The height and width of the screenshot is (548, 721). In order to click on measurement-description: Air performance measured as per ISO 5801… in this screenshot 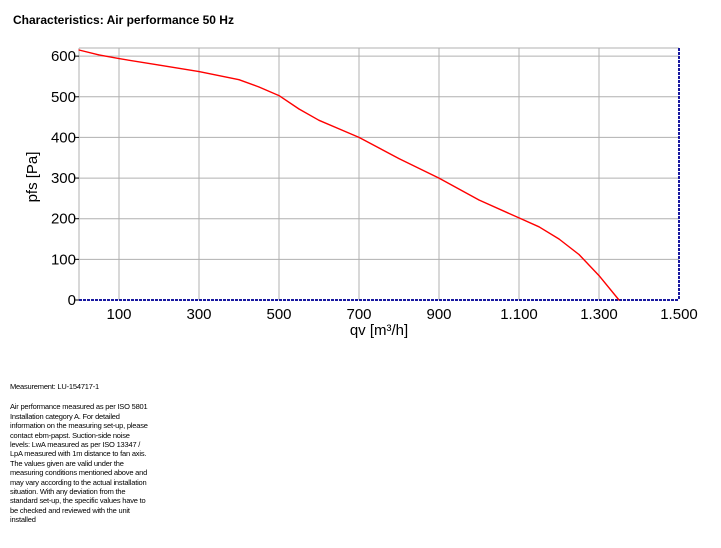, I will do `click(94, 463)`.